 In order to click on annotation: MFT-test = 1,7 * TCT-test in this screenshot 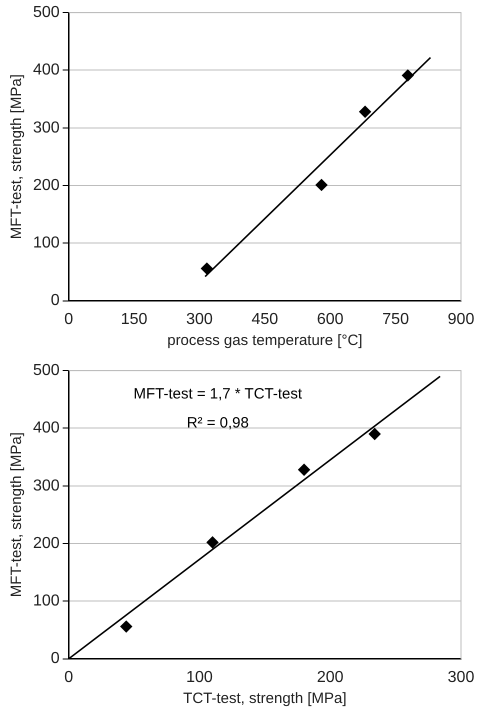, I will do `click(218, 394)`.